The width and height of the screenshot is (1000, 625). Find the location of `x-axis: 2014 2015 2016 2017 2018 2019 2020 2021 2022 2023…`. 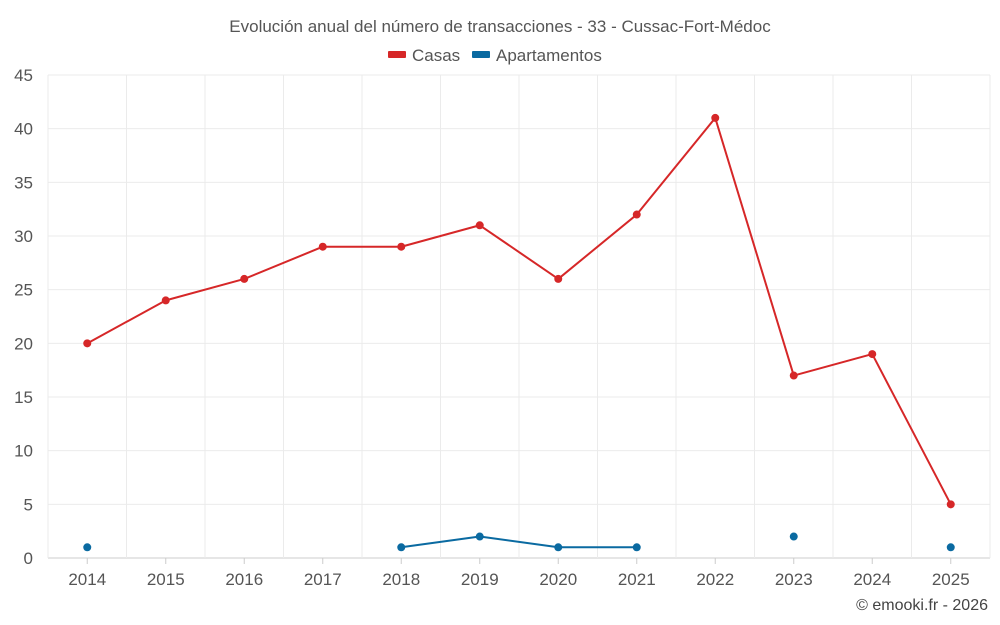

x-axis: 2014 2015 2016 2017 2018 2019 2020 2021 2022 2023… is located at coordinates (519, 573).